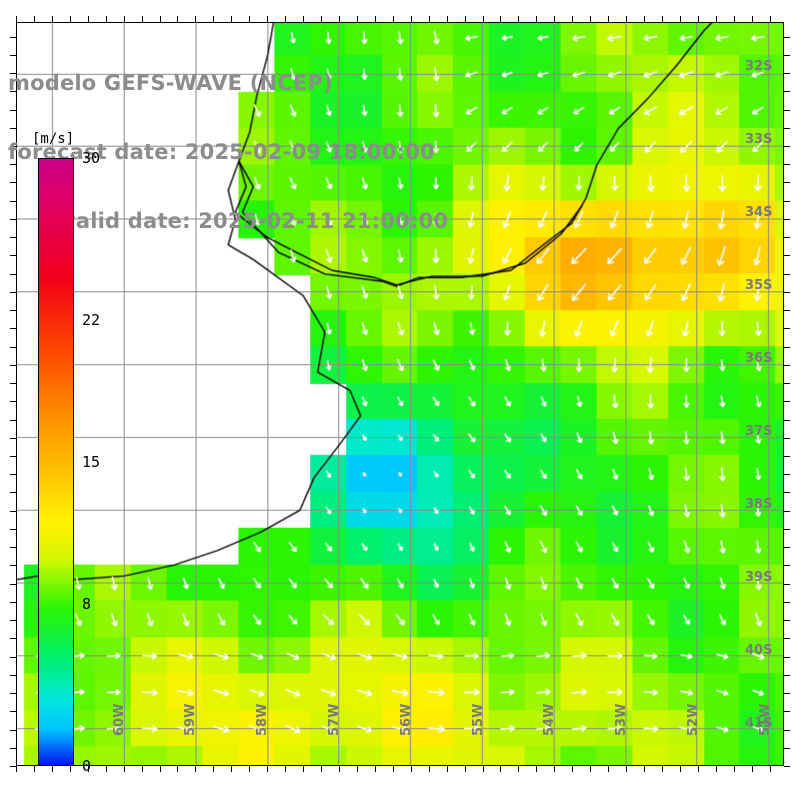 This screenshot has height=800, width=800. Describe the element at coordinates (759, 358) in the screenshot. I see `lat-label-36S: 36S` at that location.